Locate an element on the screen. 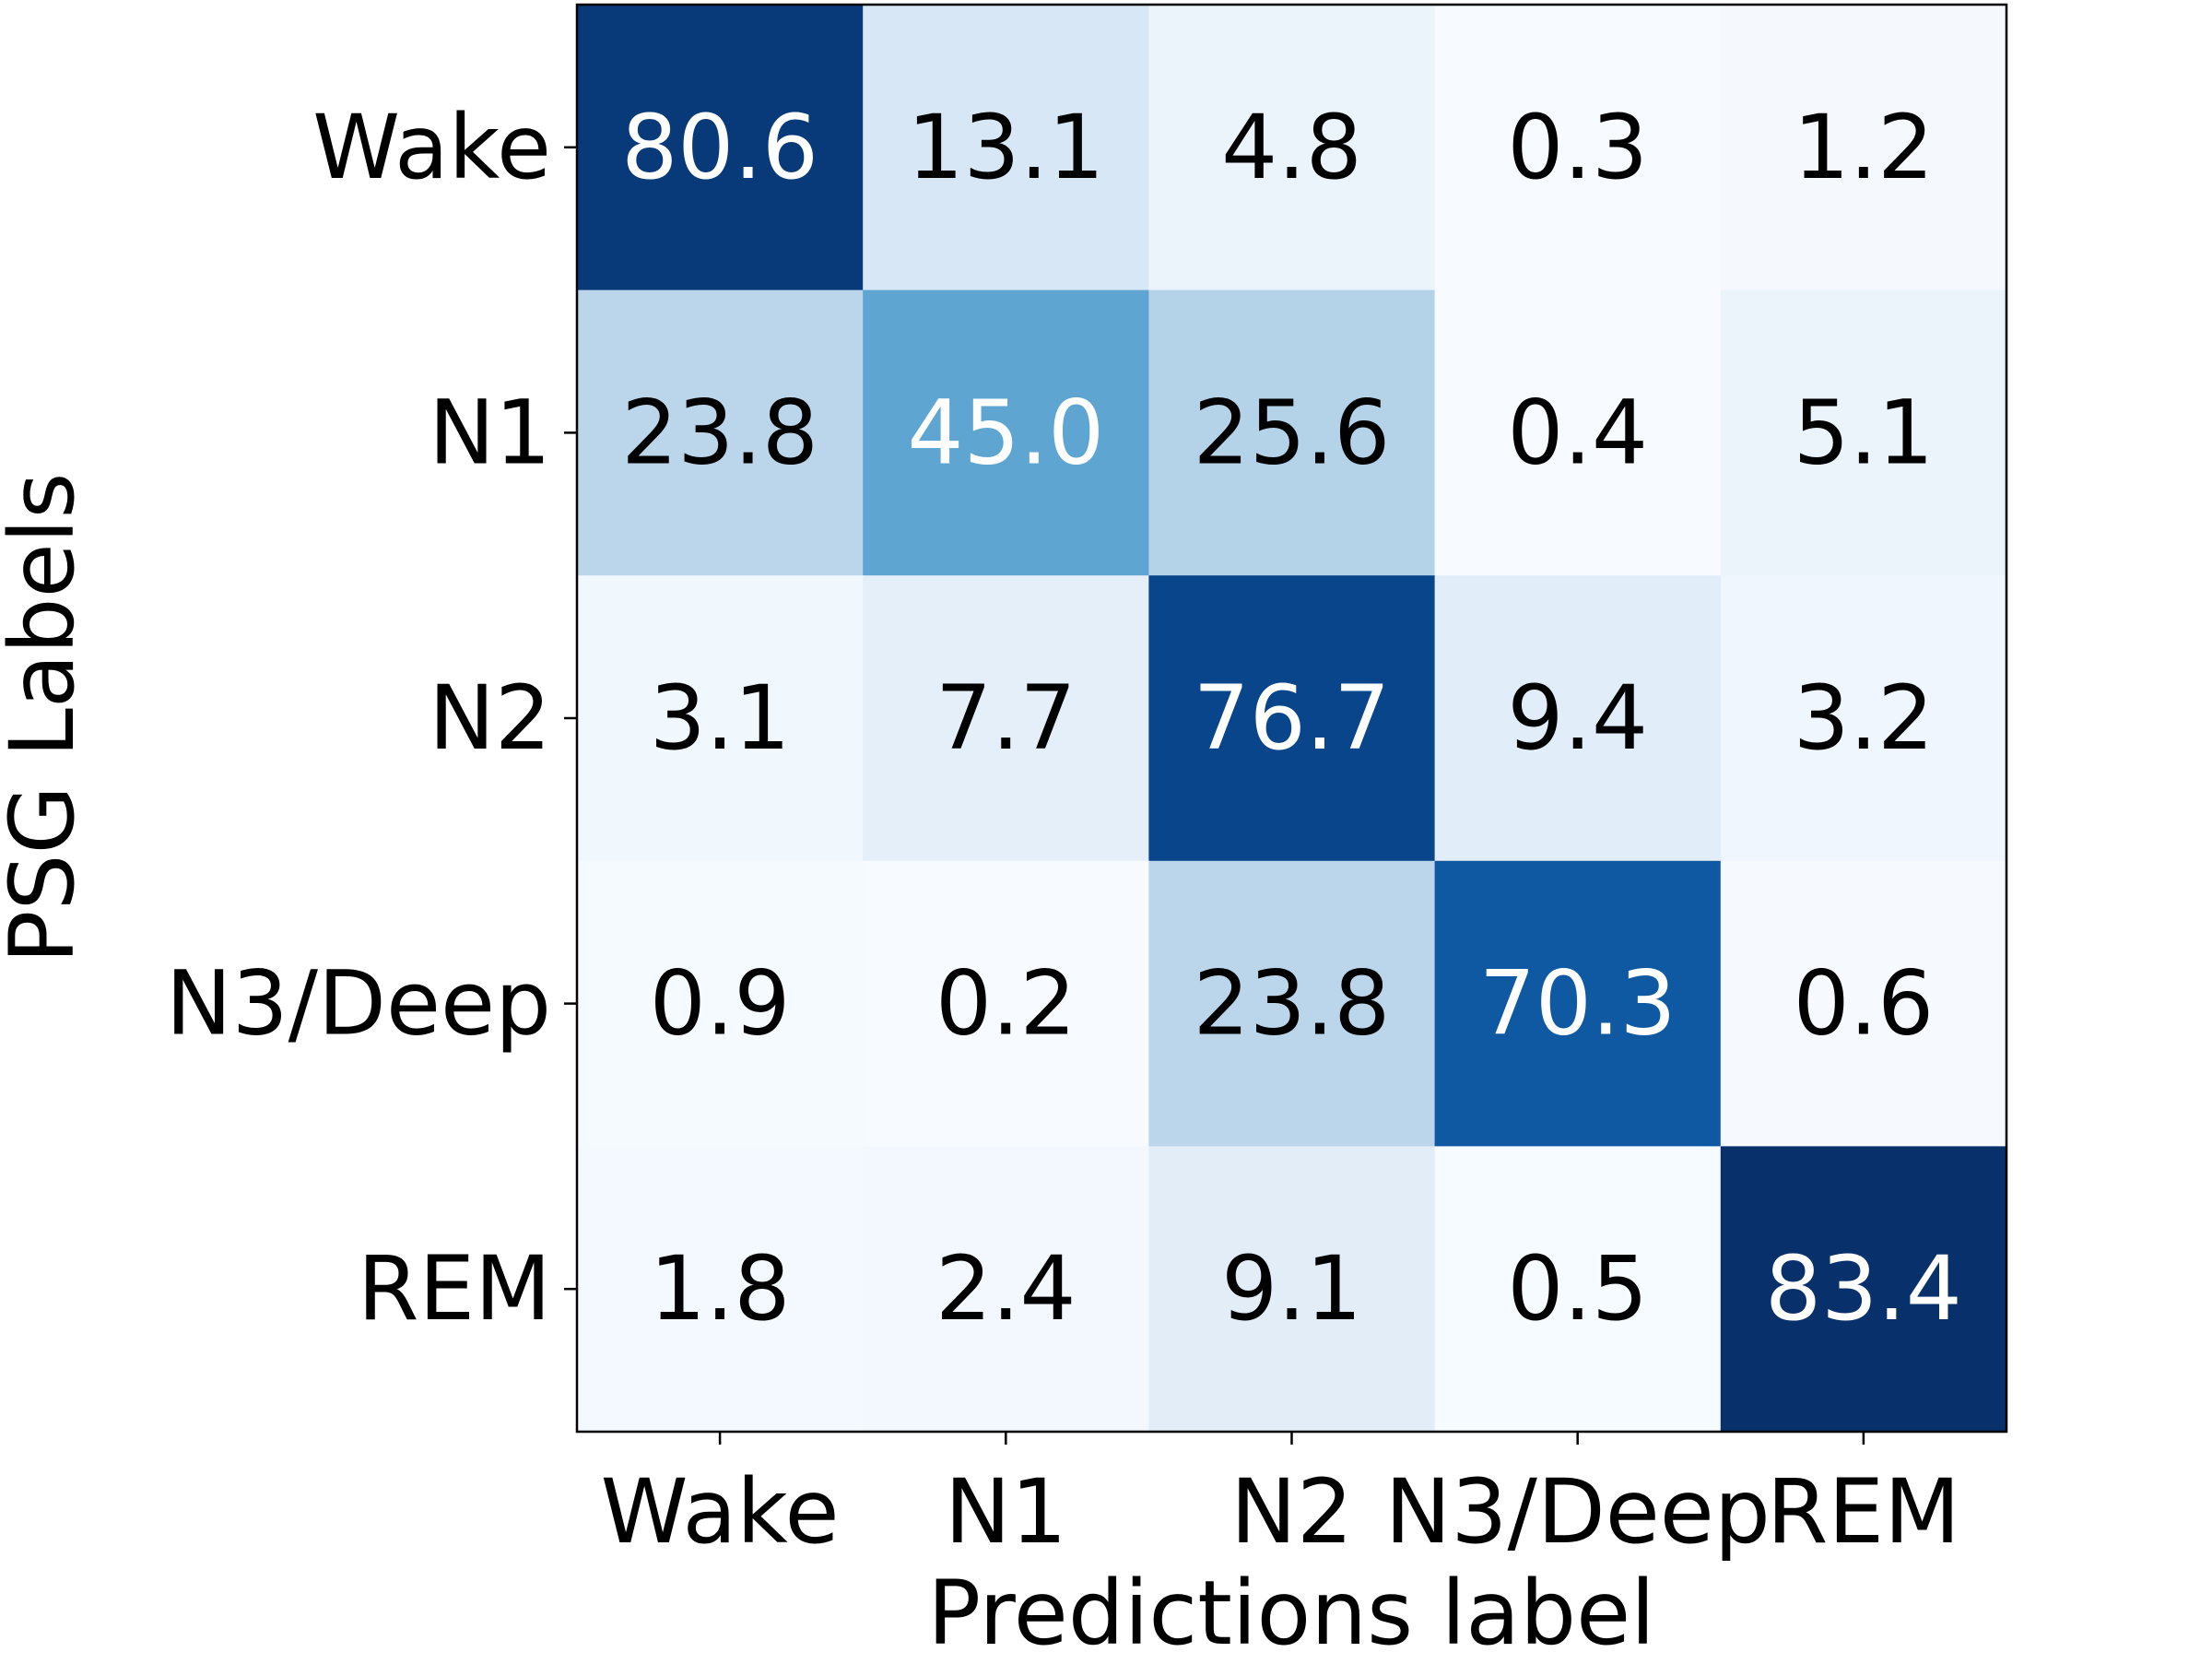 The width and height of the screenshot is (2212, 1664). cell-value-label: 3.1 is located at coordinates (720, 718).